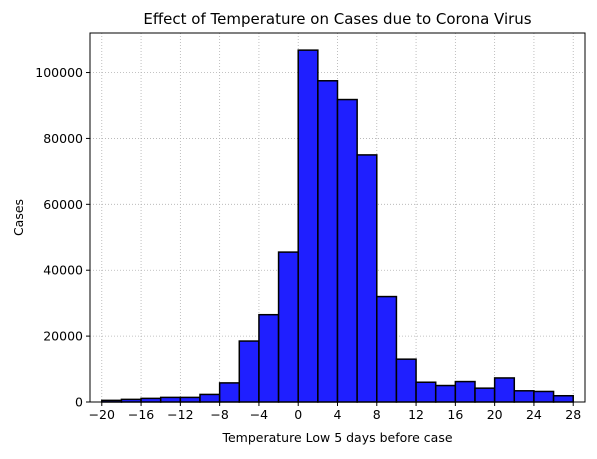  What do you see at coordinates (63, 204) in the screenshot?
I see `y-tick-label: 60000` at bounding box center [63, 204].